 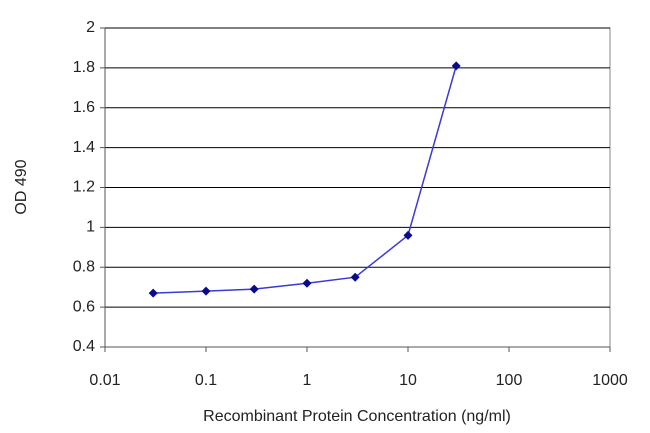 What do you see at coordinates (21, 186) in the screenshot?
I see `y-axis-label: OD 490` at bounding box center [21, 186].